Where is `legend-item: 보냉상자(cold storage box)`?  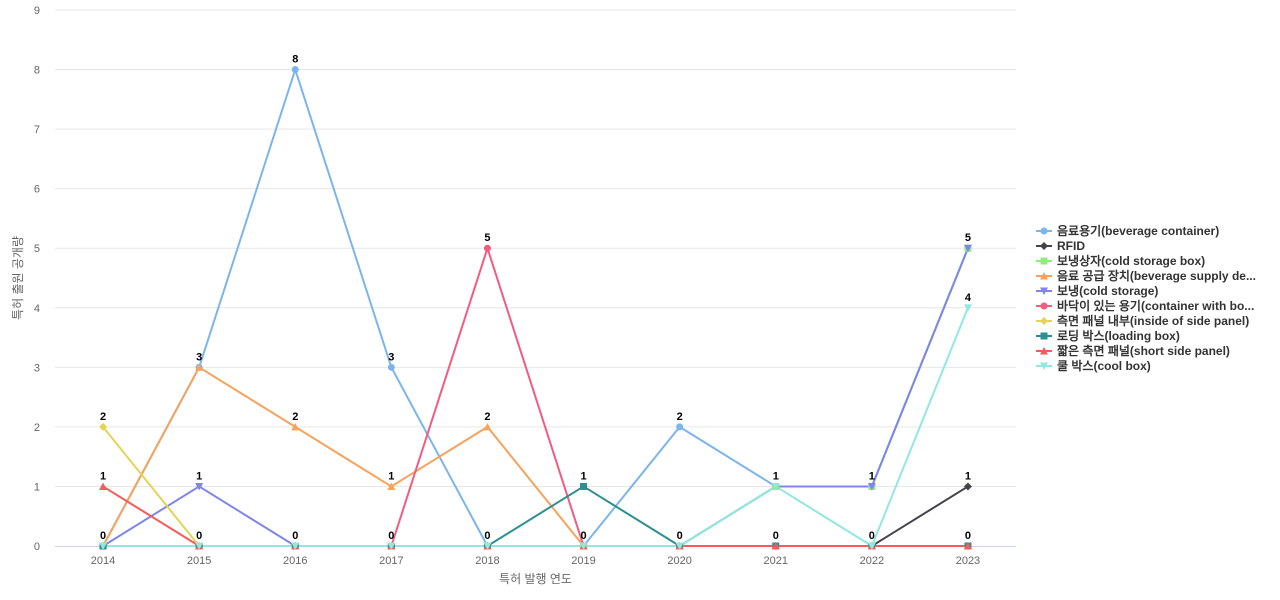
legend-item: 보냉상자(cold storage box) is located at coordinates (1120, 260).